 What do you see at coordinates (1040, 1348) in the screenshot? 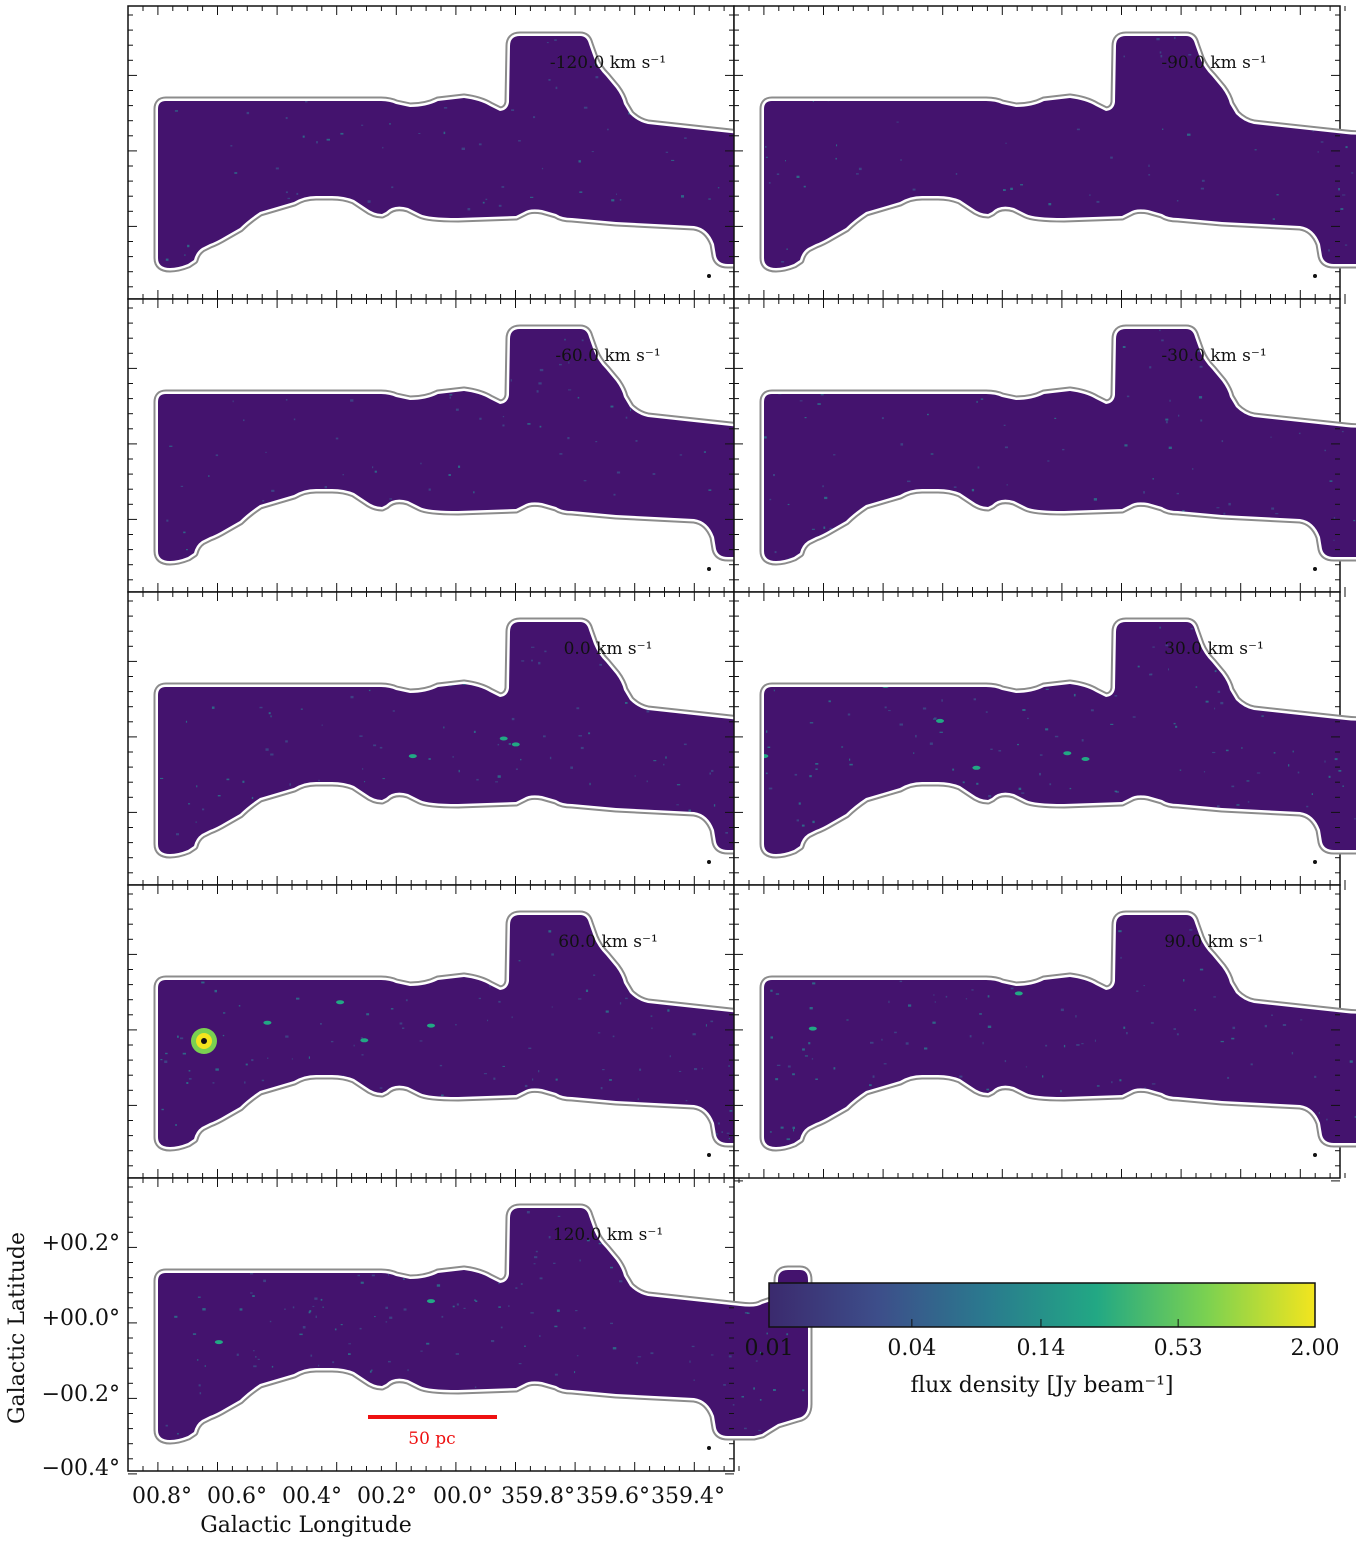
I see `colorbar-tick-label: 0.14` at bounding box center [1040, 1348].